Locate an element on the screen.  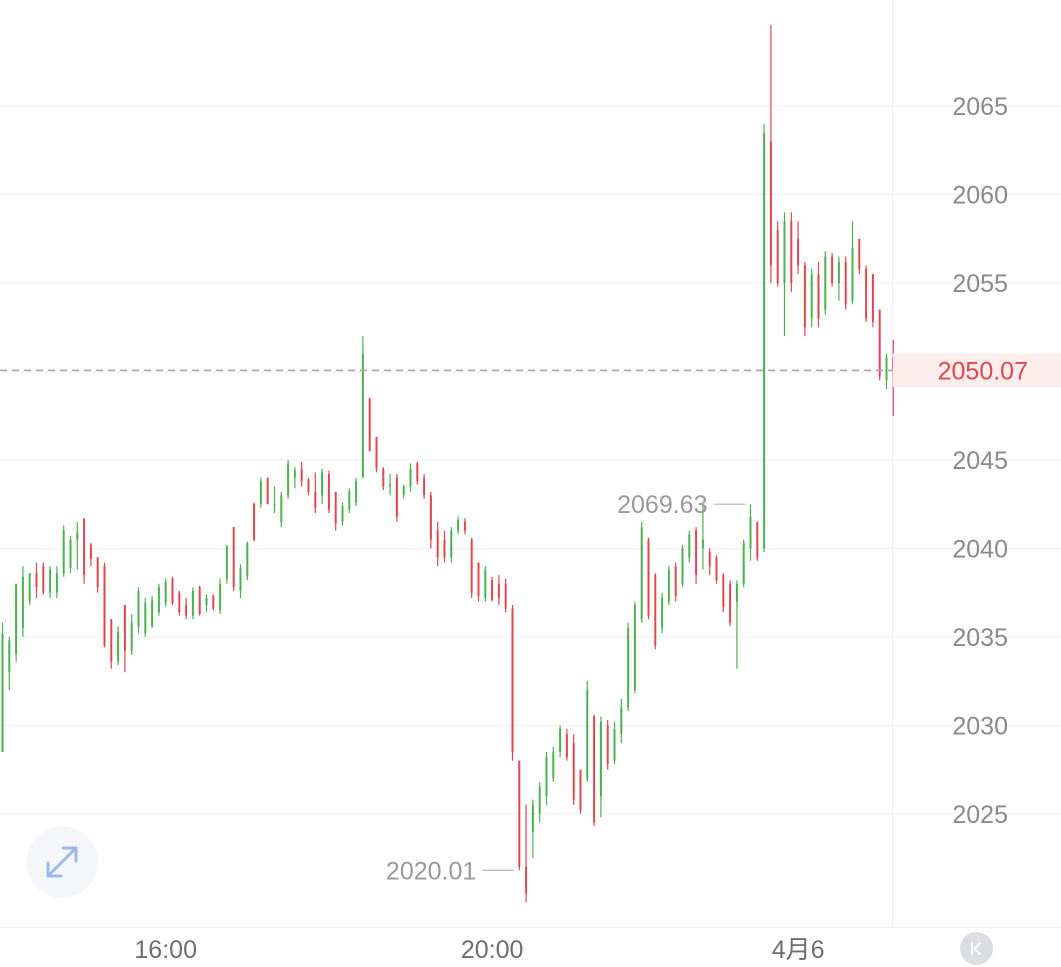
y-tick-label: 2035 is located at coordinates (980, 638).